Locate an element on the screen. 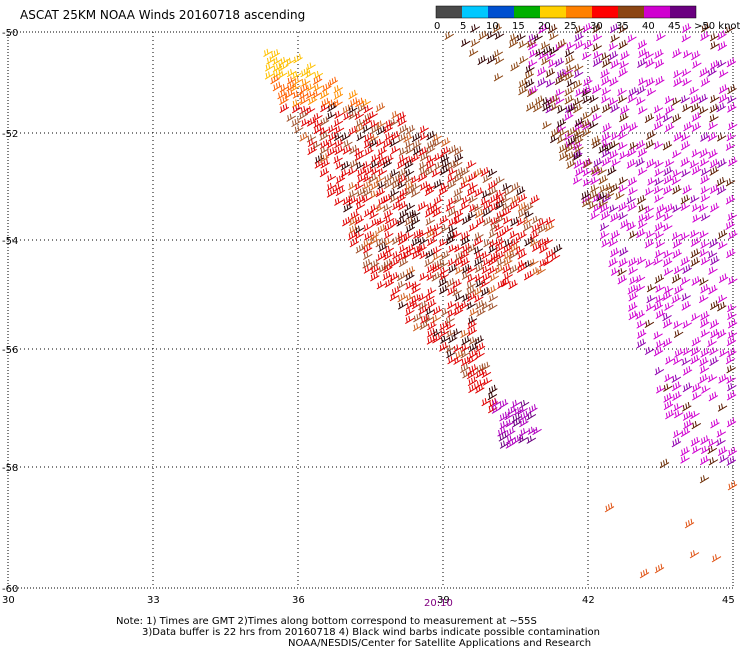 The width and height of the screenshot is (740, 650). legend-label: 40 is located at coordinates (648, 26).